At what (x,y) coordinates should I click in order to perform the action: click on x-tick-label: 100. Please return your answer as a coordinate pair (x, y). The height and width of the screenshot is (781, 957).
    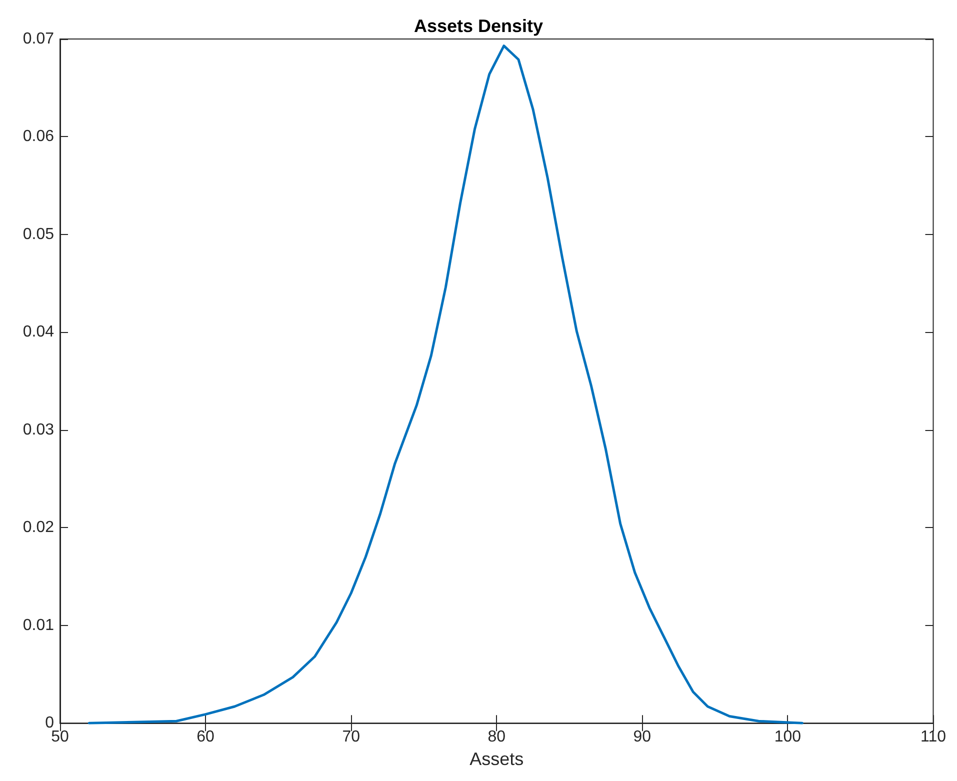
    Looking at the image, I should click on (788, 737).